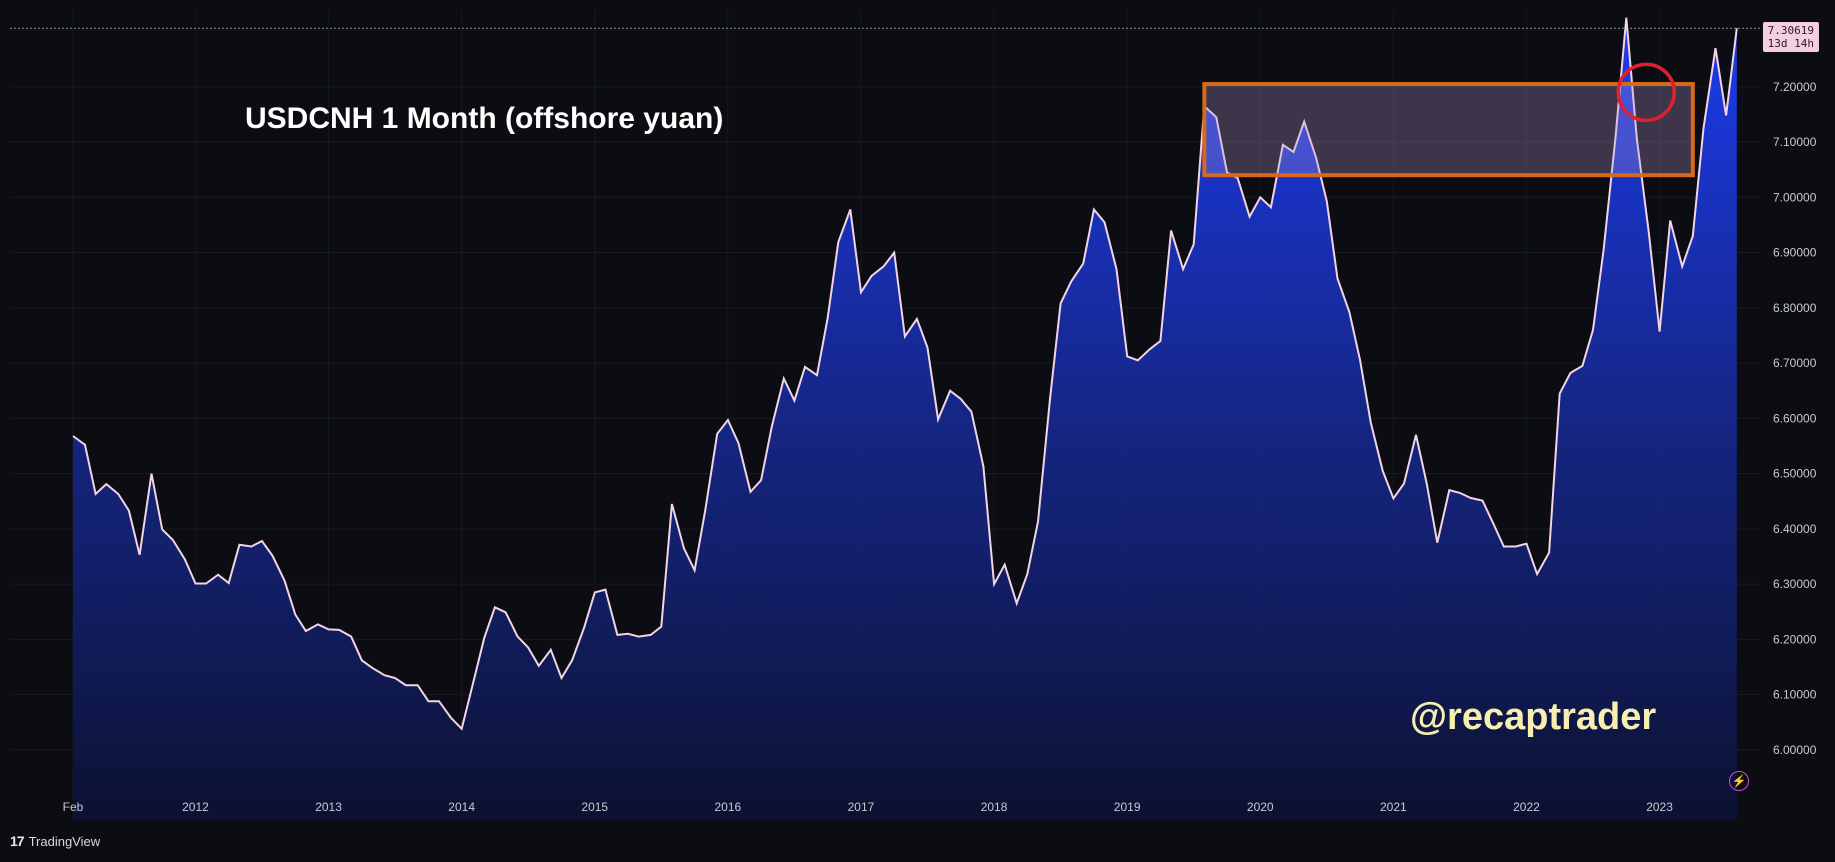 The image size is (1835, 862). What do you see at coordinates (594, 807) in the screenshot?
I see `x-tick-label: 2015` at bounding box center [594, 807].